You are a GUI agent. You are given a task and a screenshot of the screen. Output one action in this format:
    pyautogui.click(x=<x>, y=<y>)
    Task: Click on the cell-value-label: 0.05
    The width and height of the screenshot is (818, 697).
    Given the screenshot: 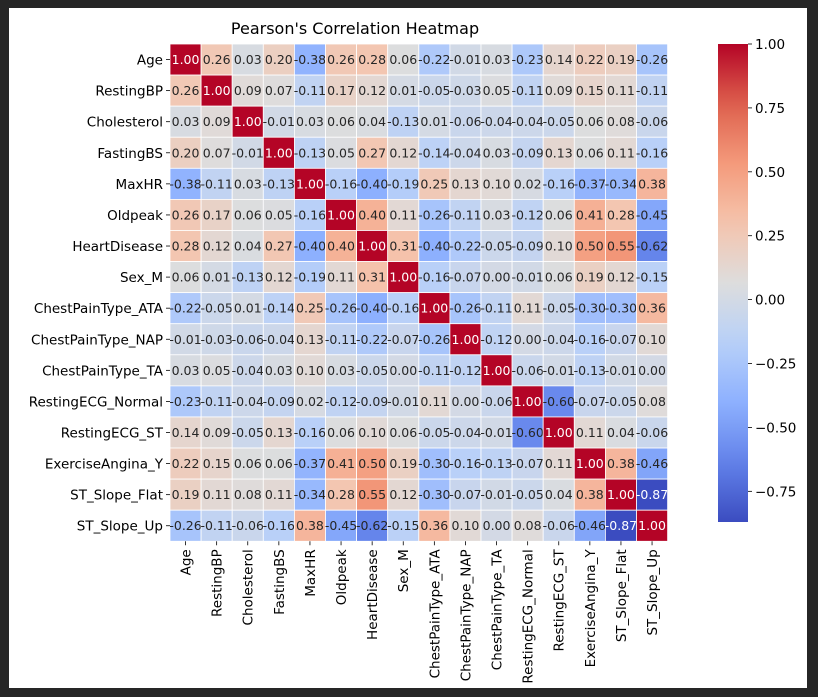 What is the action you would take?
    pyautogui.click(x=279, y=214)
    